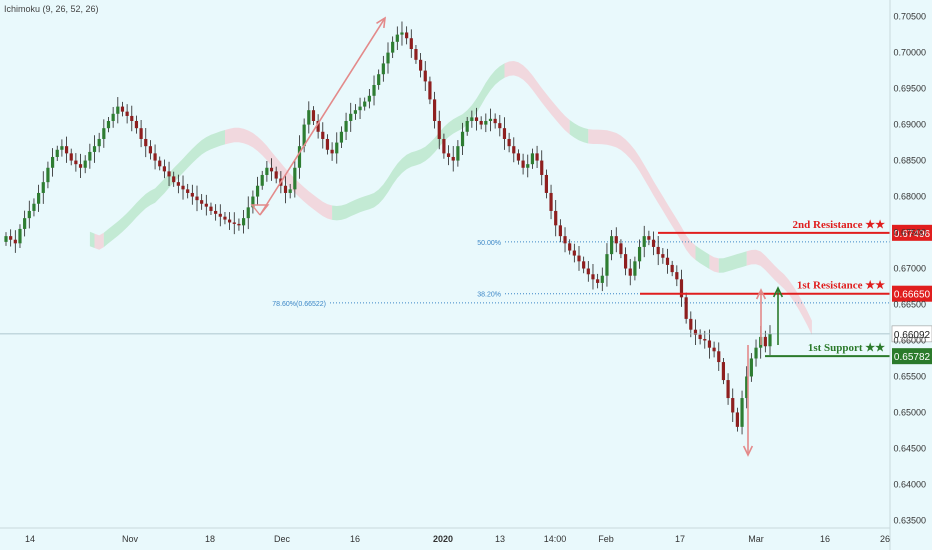  What do you see at coordinates (909, 197) in the screenshot?
I see `y-tick-label: 0.68000` at bounding box center [909, 197].